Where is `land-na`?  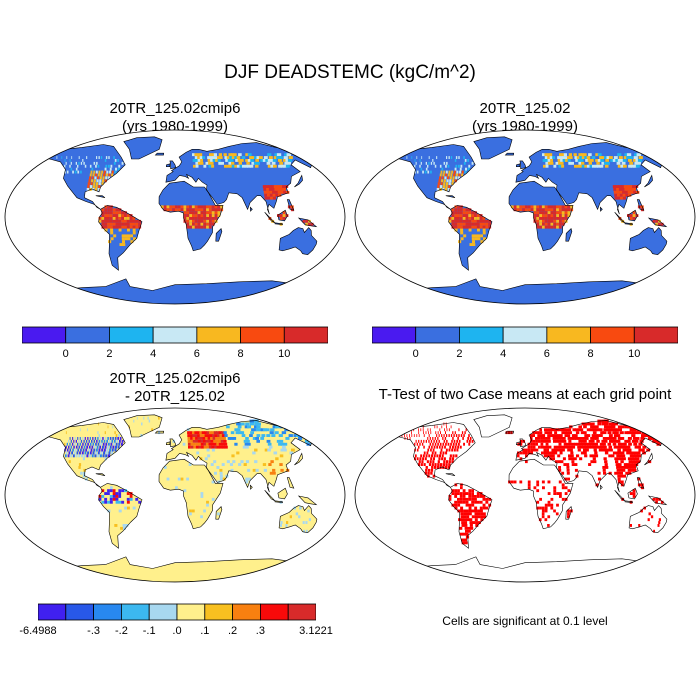 land-na is located at coordinates (431, 177).